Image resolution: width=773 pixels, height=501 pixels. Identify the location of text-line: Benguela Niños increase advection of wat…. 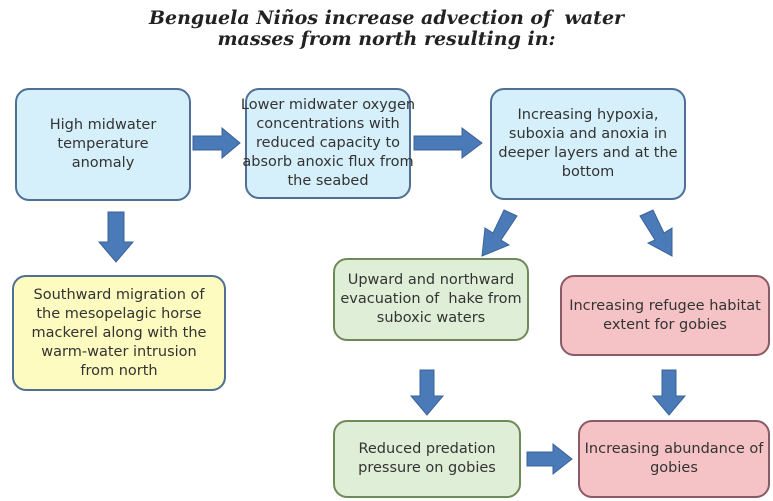
(386, 18).